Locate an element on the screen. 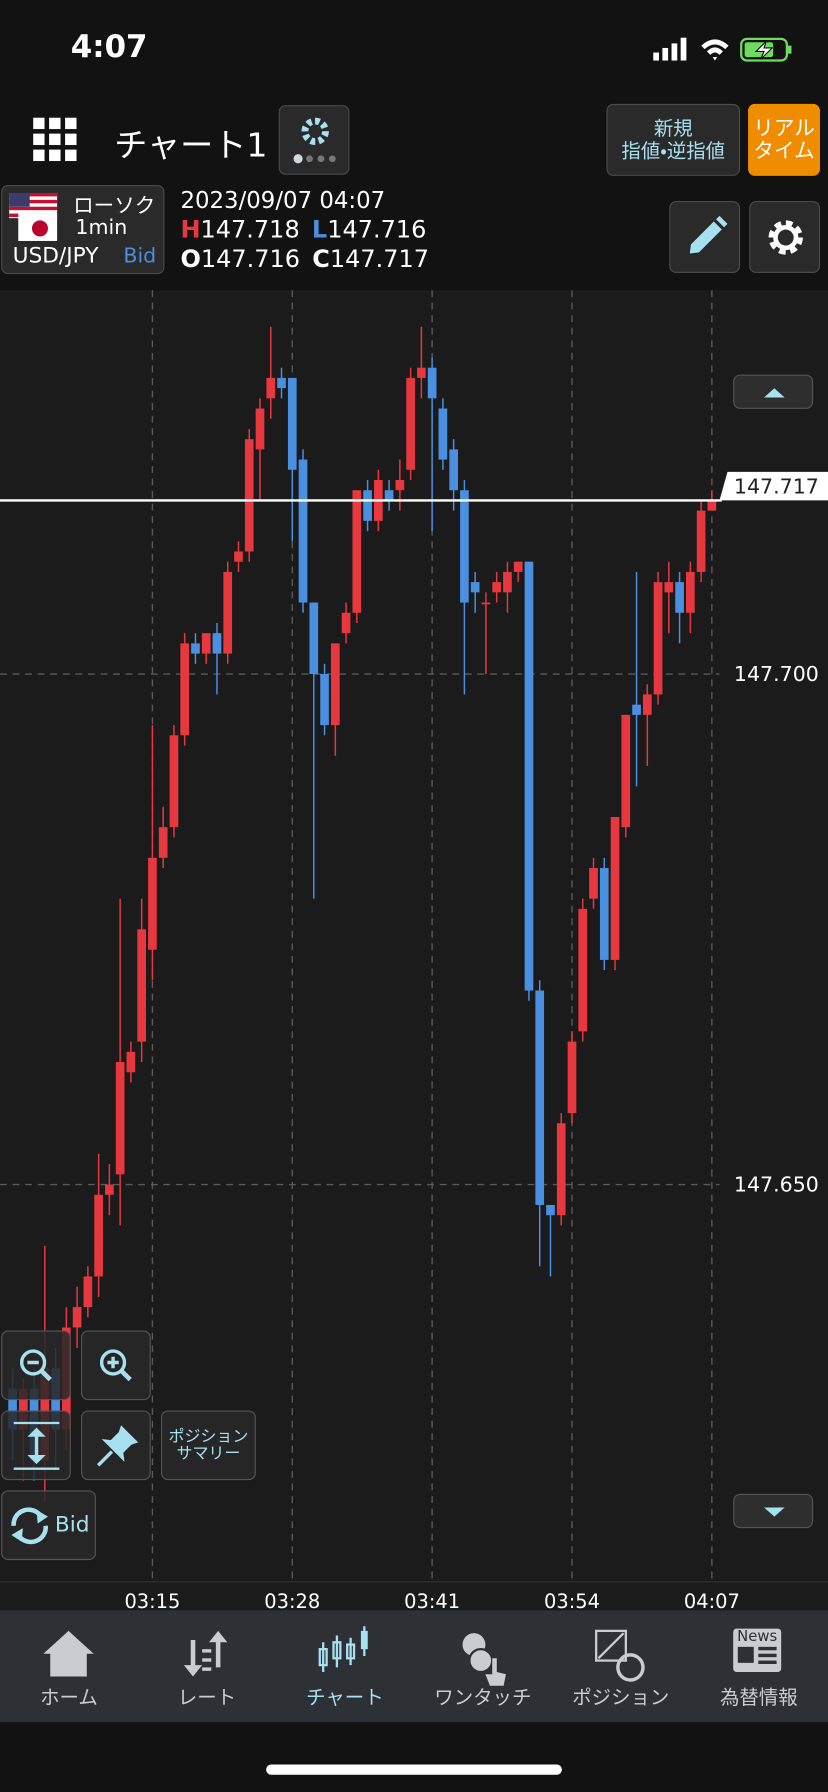 The height and width of the screenshot is (1792, 828). realtime-button: リアル タイム is located at coordinates (784, 139).